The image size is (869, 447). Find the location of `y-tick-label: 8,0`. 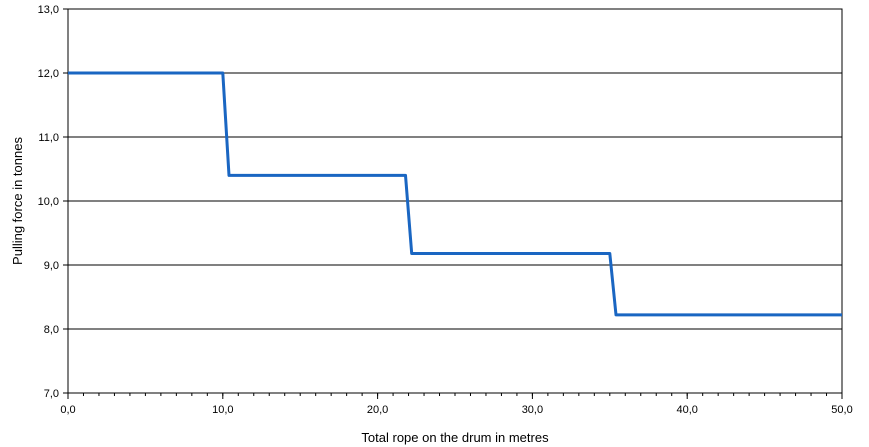

y-tick-label: 8,0 is located at coordinates (51, 330).